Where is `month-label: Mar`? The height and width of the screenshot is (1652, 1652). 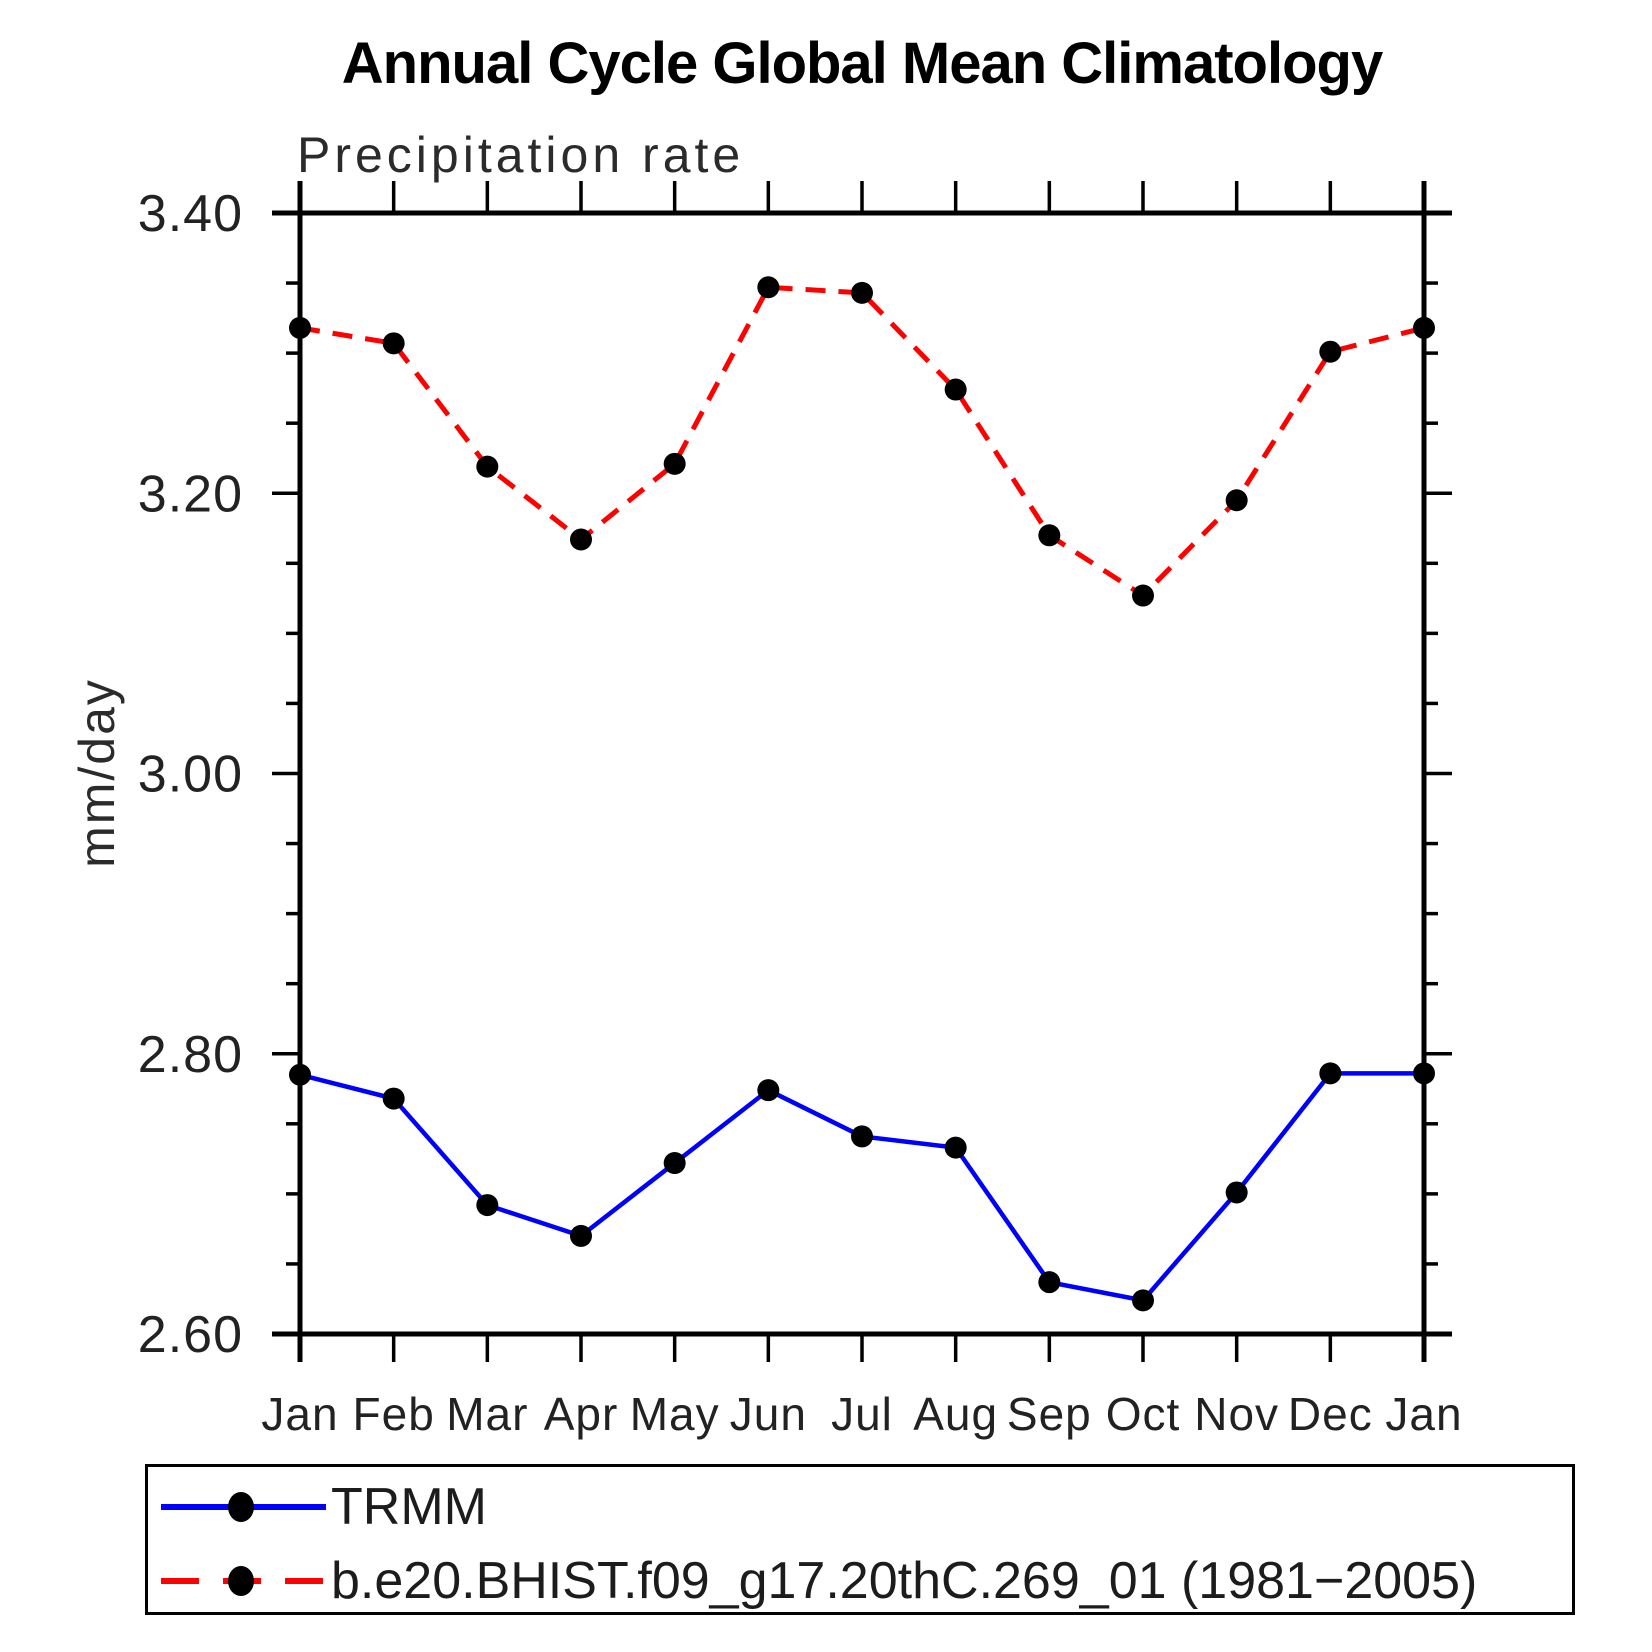 month-label: Mar is located at coordinates (487, 1414).